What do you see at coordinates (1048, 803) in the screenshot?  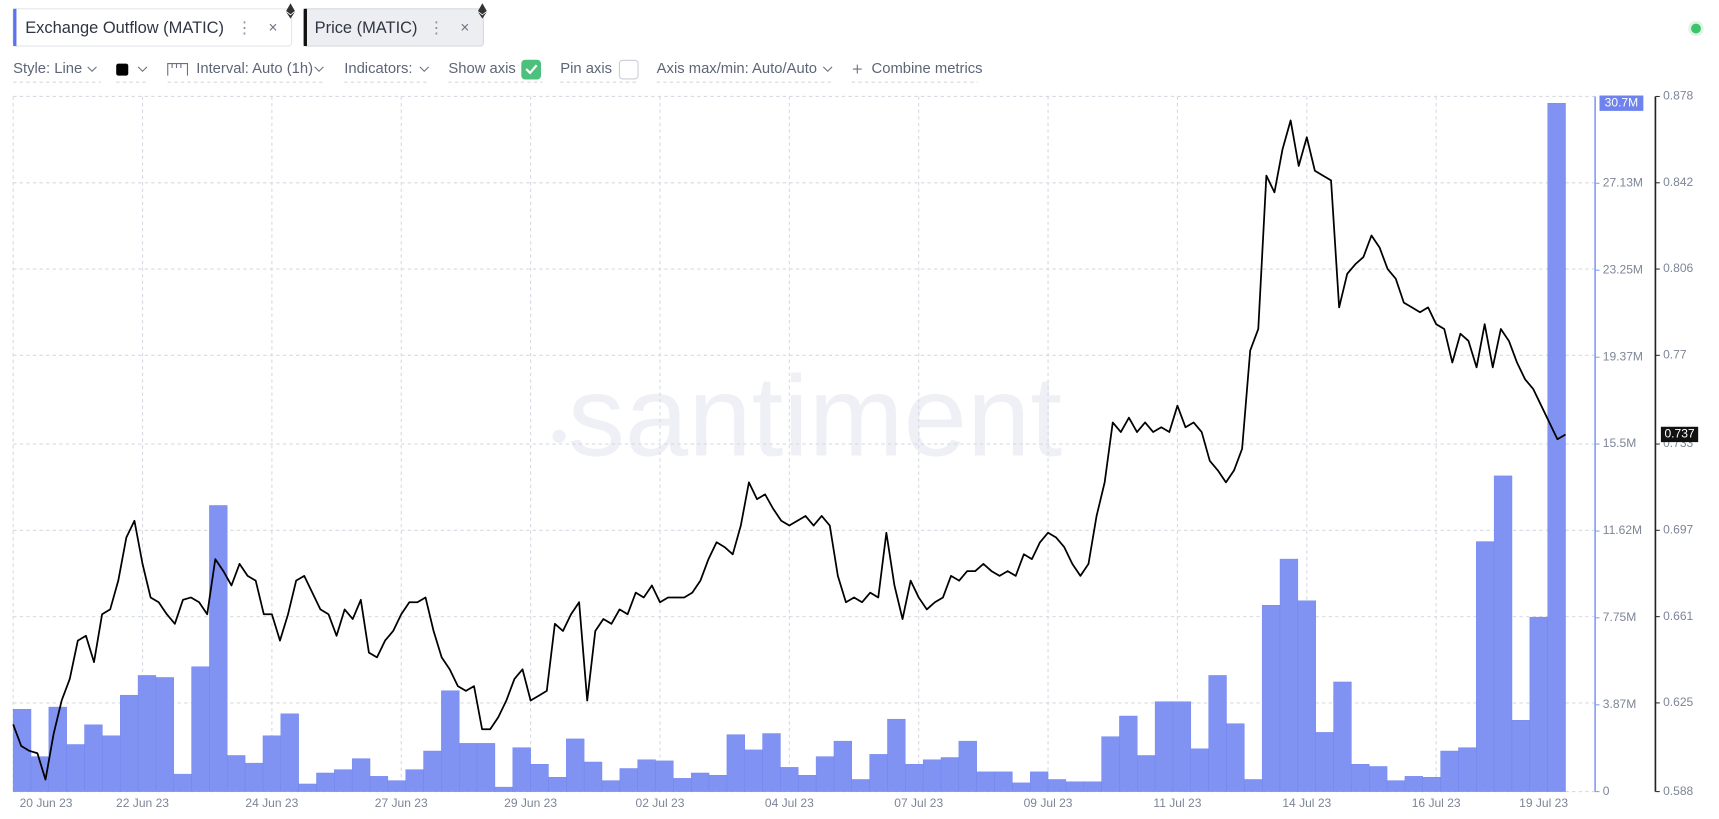 I see `x-tick-label: 09 Jul 23` at bounding box center [1048, 803].